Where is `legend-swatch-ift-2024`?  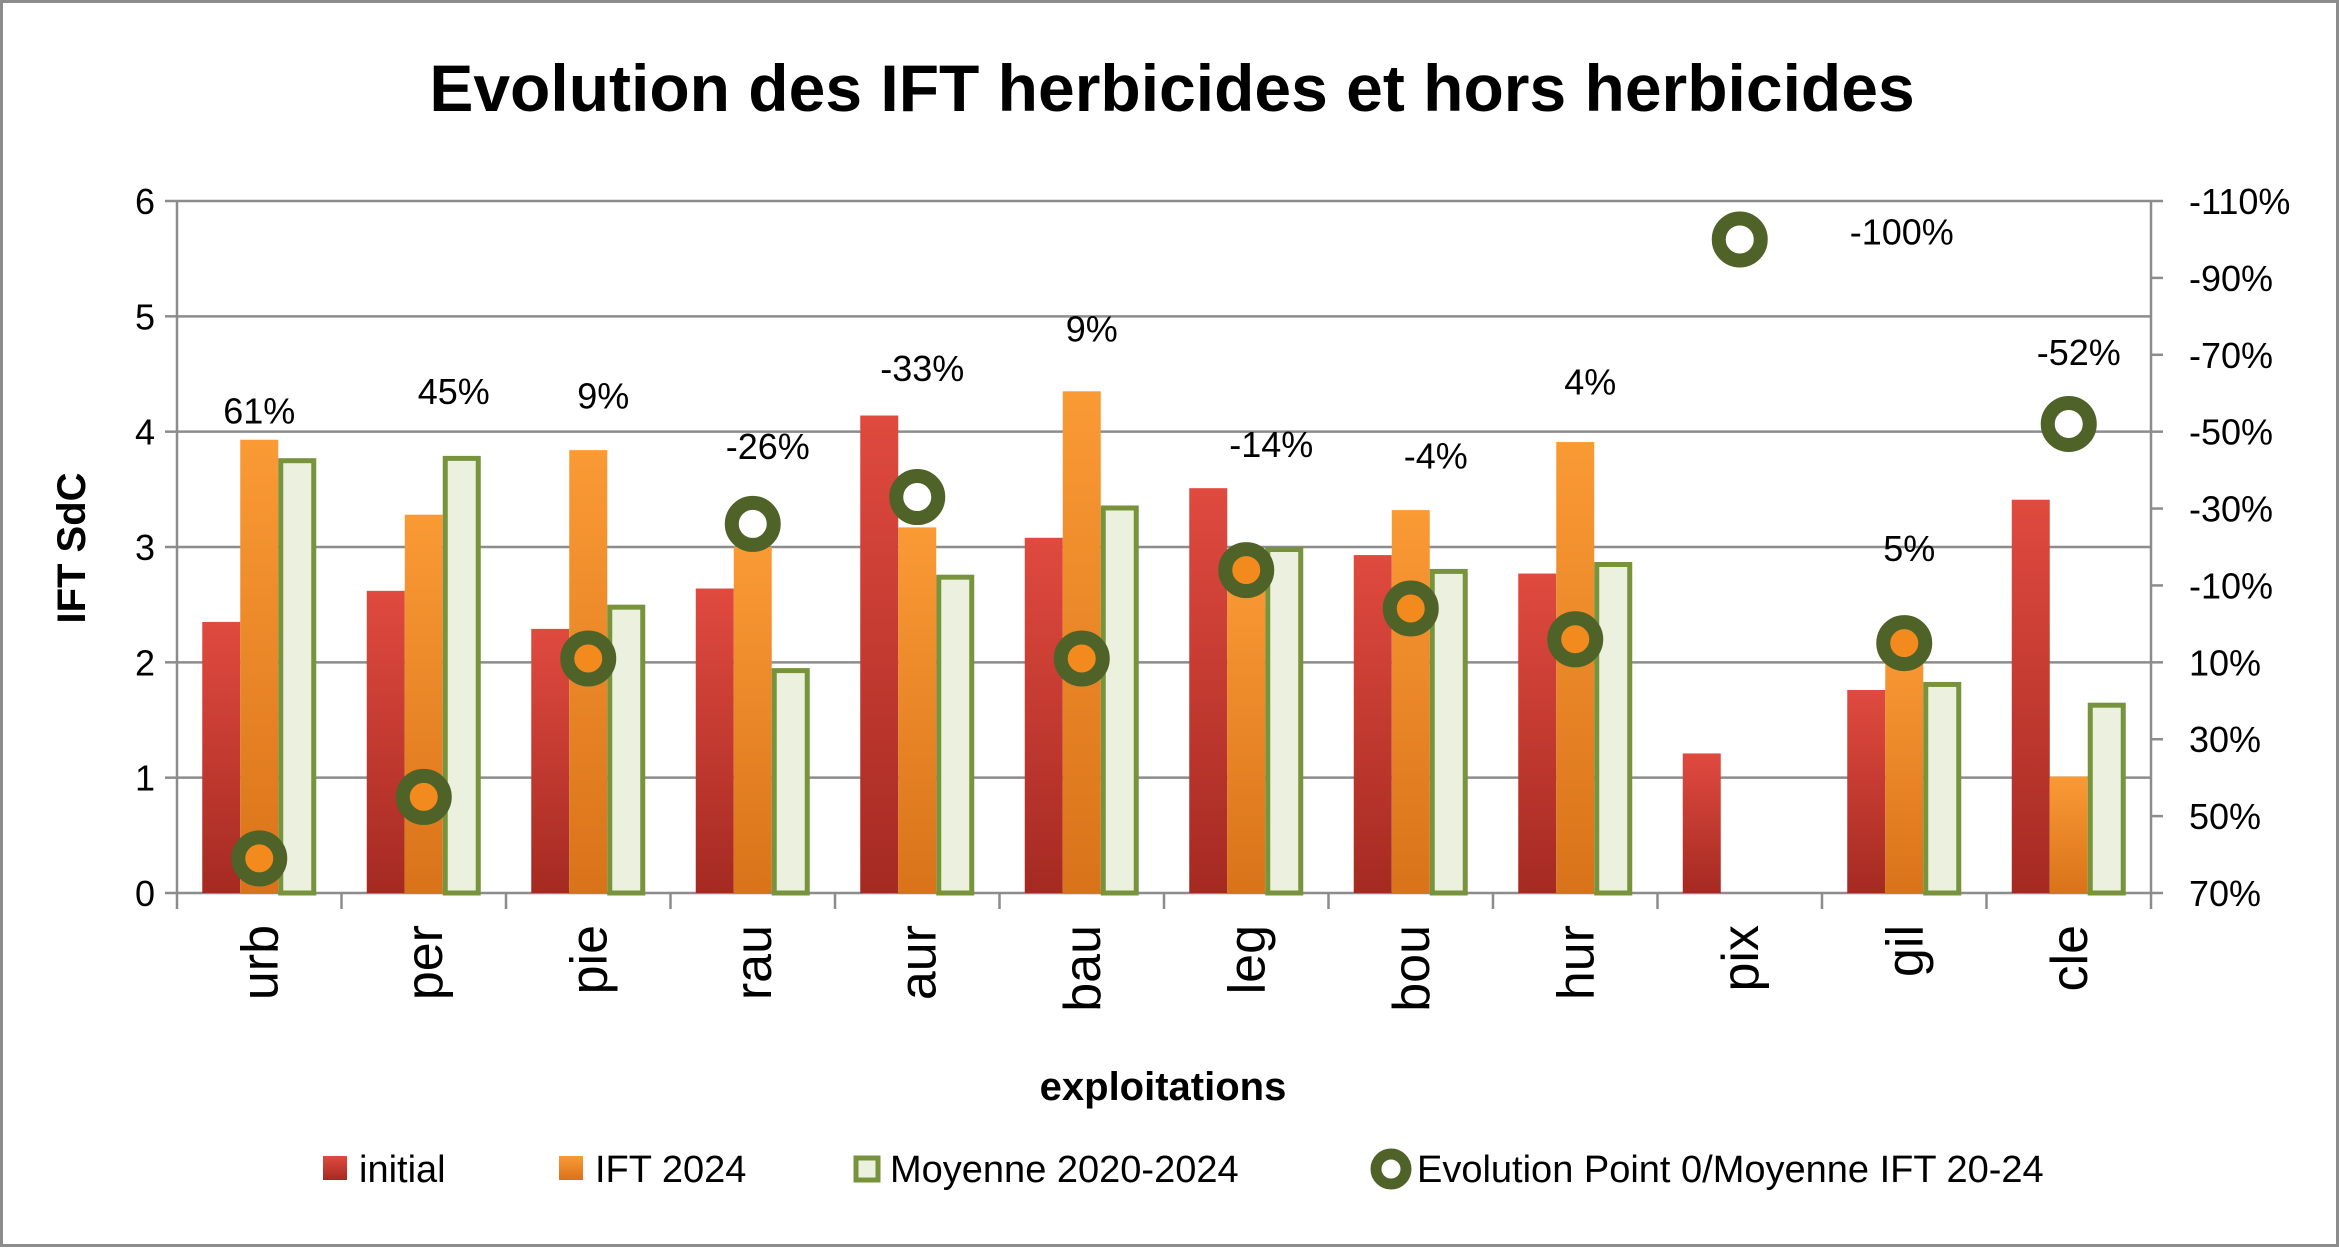 legend-swatch-ift-2024 is located at coordinates (571, 1168).